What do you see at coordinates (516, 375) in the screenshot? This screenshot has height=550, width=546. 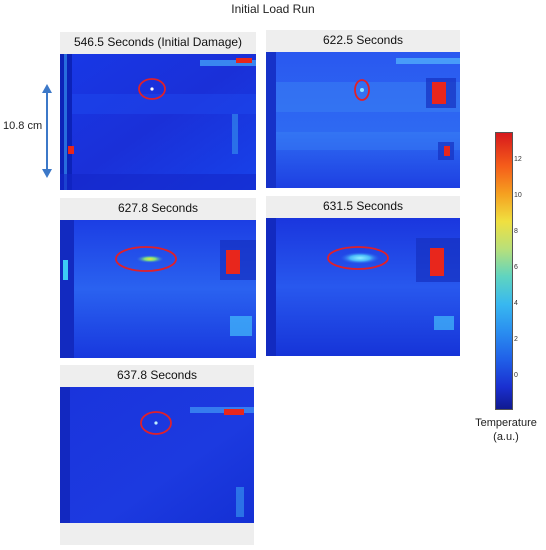 I see `colorbar-tick: 0` at bounding box center [516, 375].